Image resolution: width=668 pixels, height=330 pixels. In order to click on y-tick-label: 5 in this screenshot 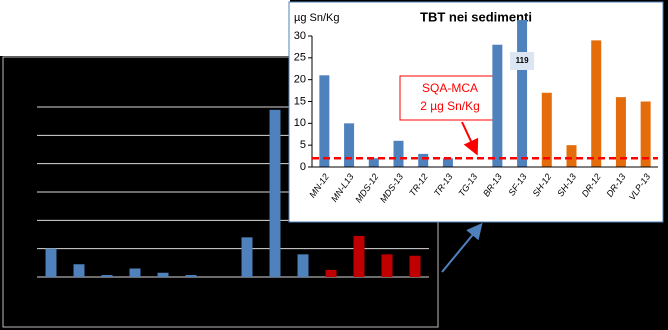, I will do `click(303, 145)`.